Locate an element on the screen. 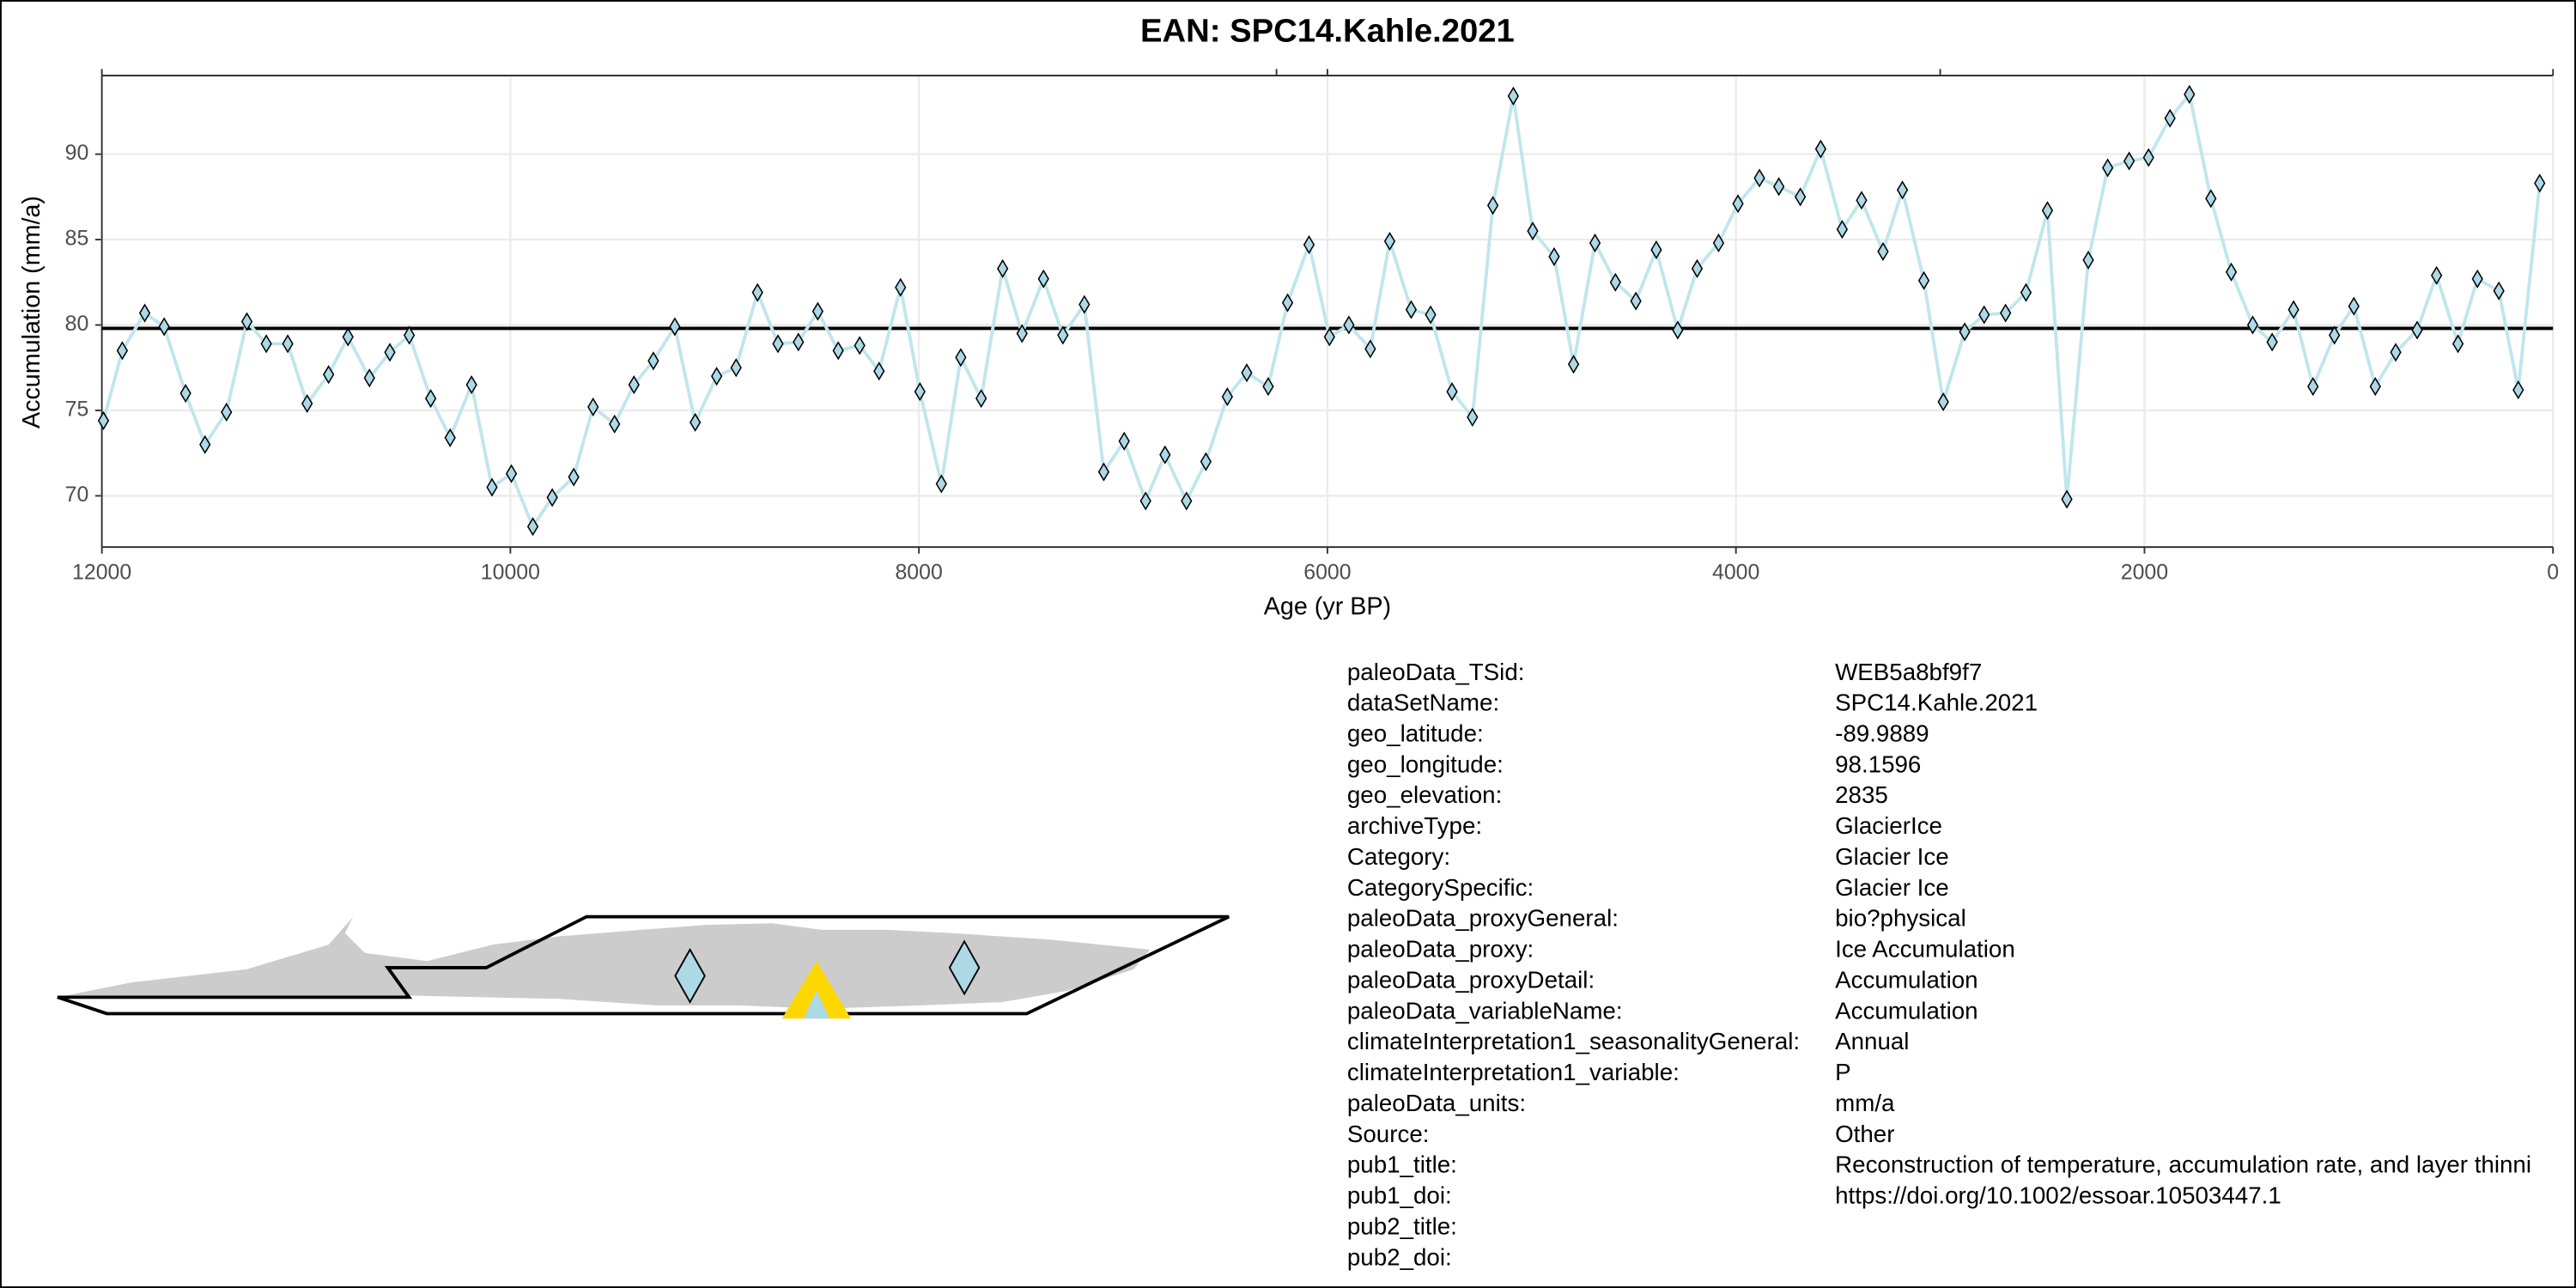 The width and height of the screenshot is (2576, 1288). x-tick-label: 2000 is located at coordinates (2144, 572).